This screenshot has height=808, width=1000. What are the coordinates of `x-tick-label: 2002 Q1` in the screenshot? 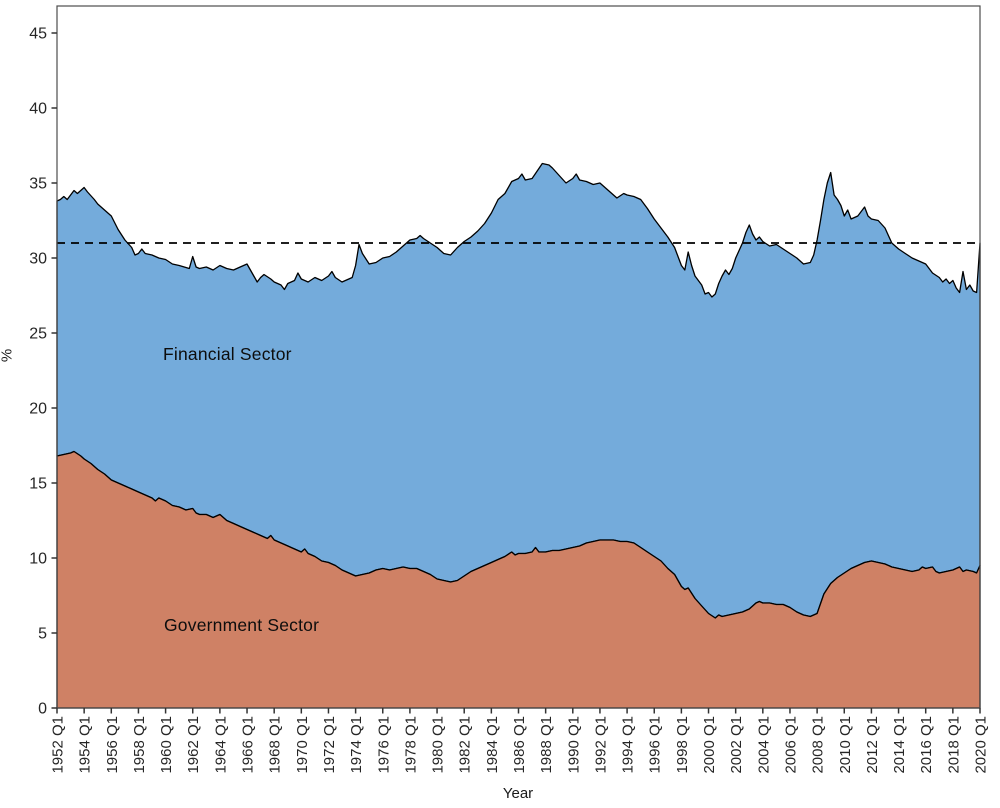 It's located at (736, 745).